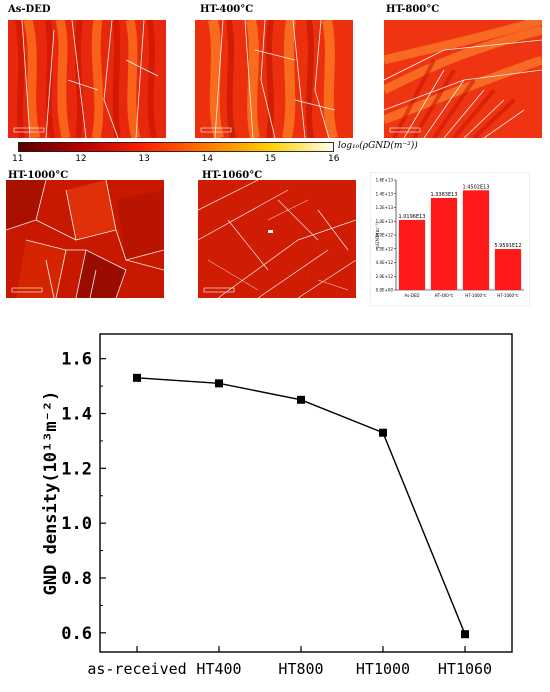 The width and height of the screenshot is (550, 692). I want to click on bar-chart-data-label: 5.9591E12, so click(507, 246).